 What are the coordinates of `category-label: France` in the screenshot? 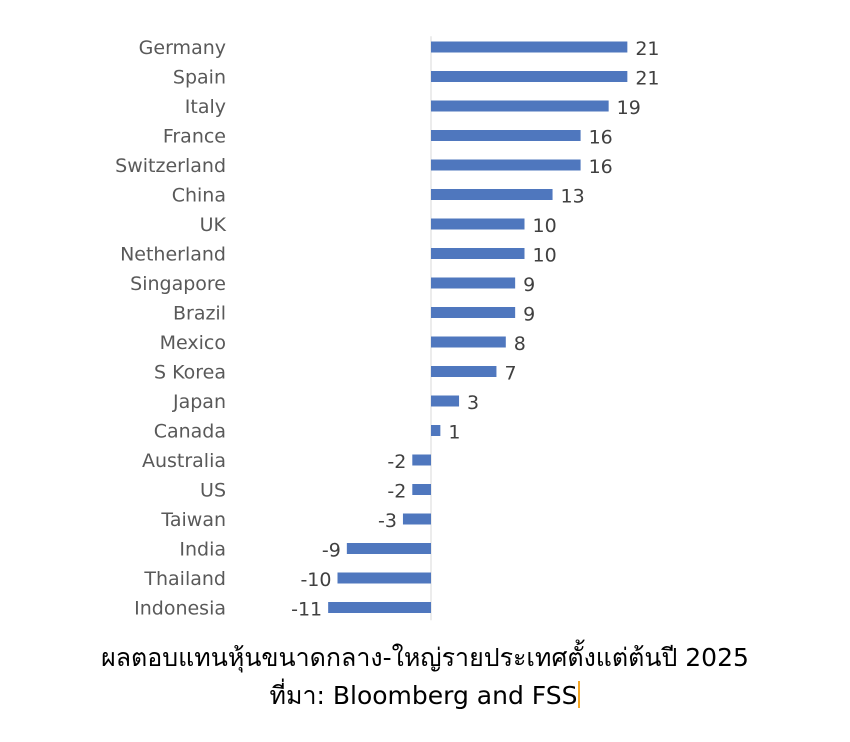 It's located at (194, 137).